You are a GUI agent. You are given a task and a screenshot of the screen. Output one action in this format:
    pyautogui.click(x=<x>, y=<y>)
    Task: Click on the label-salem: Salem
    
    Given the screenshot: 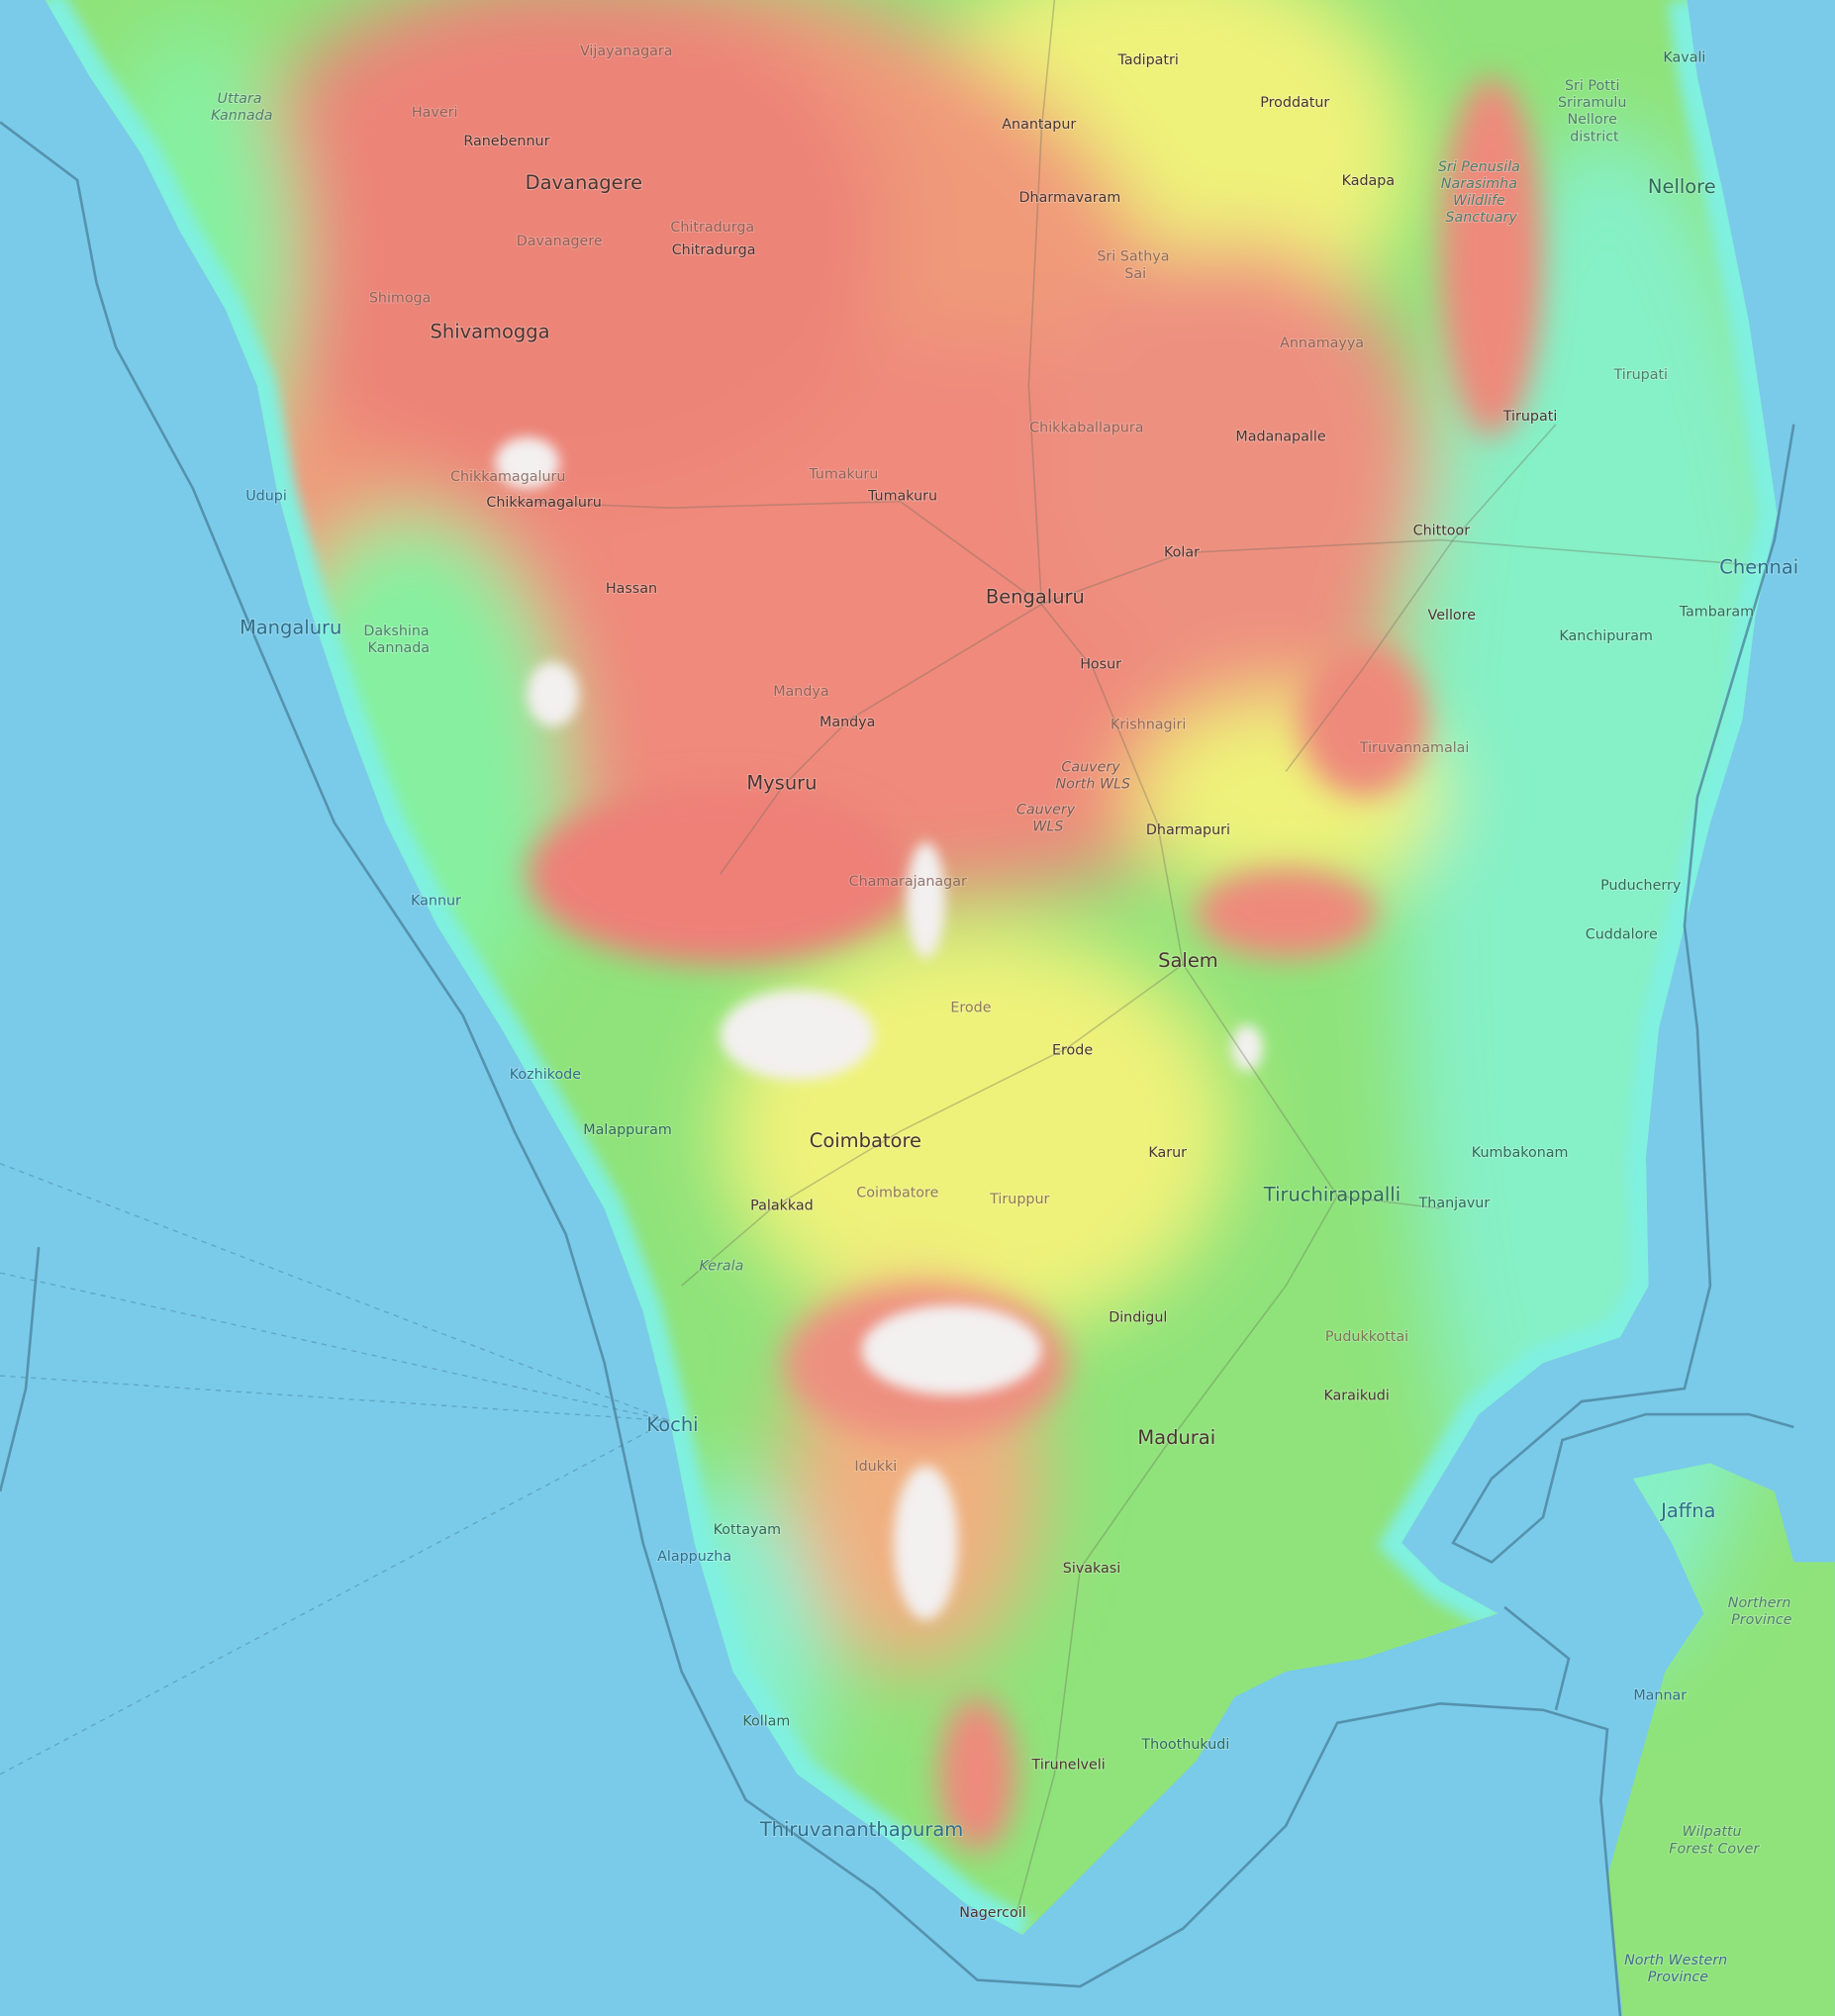 What is the action you would take?
    pyautogui.click(x=1188, y=961)
    